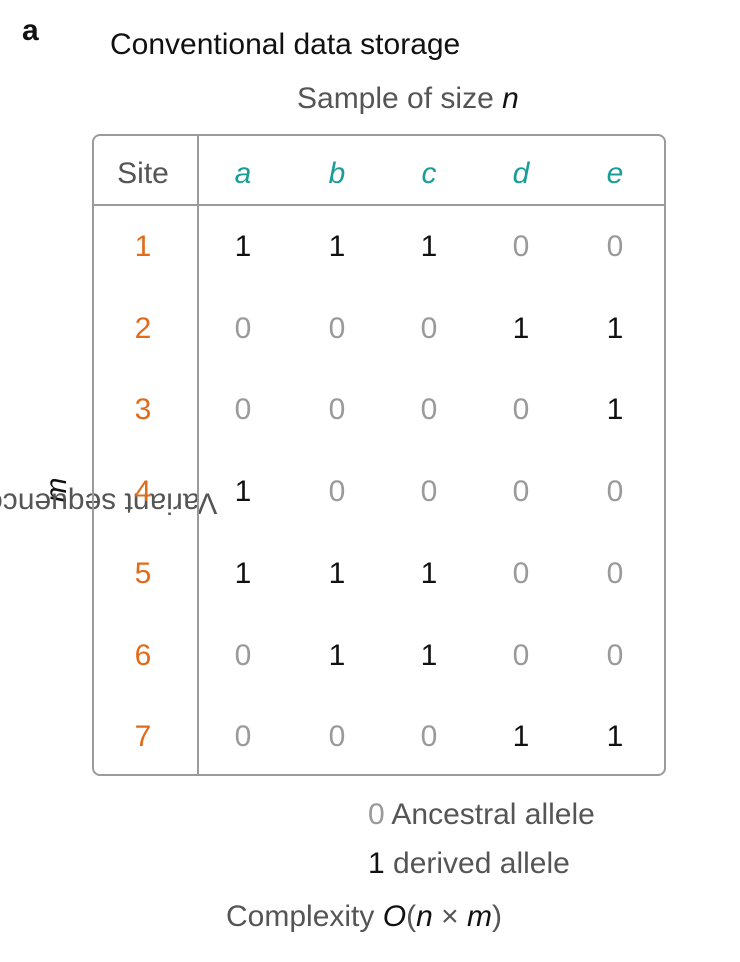  I want to click on site-number-2: 2, so click(143, 328).